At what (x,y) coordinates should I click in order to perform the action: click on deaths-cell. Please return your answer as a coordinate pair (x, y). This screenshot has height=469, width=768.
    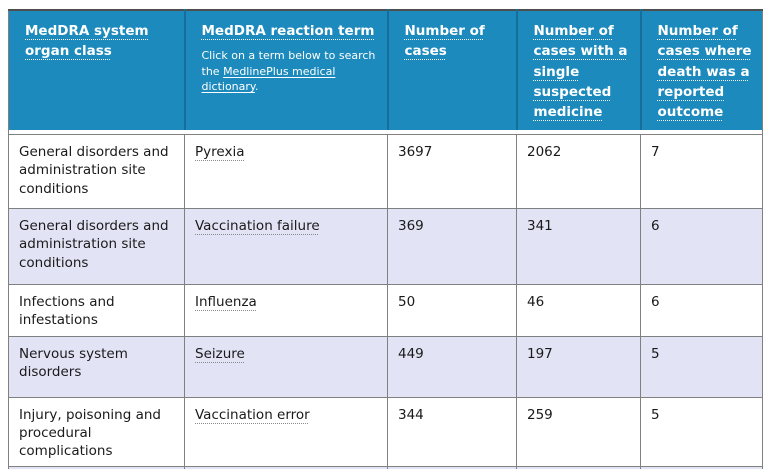
    Looking at the image, I should click on (701, 467).